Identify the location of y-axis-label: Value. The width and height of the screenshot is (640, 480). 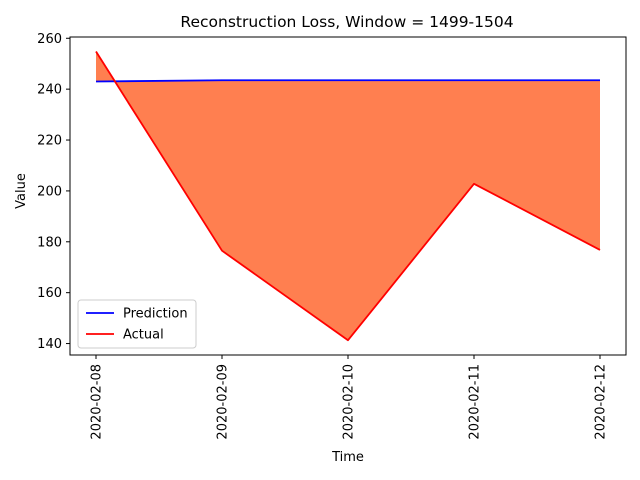
(21, 191).